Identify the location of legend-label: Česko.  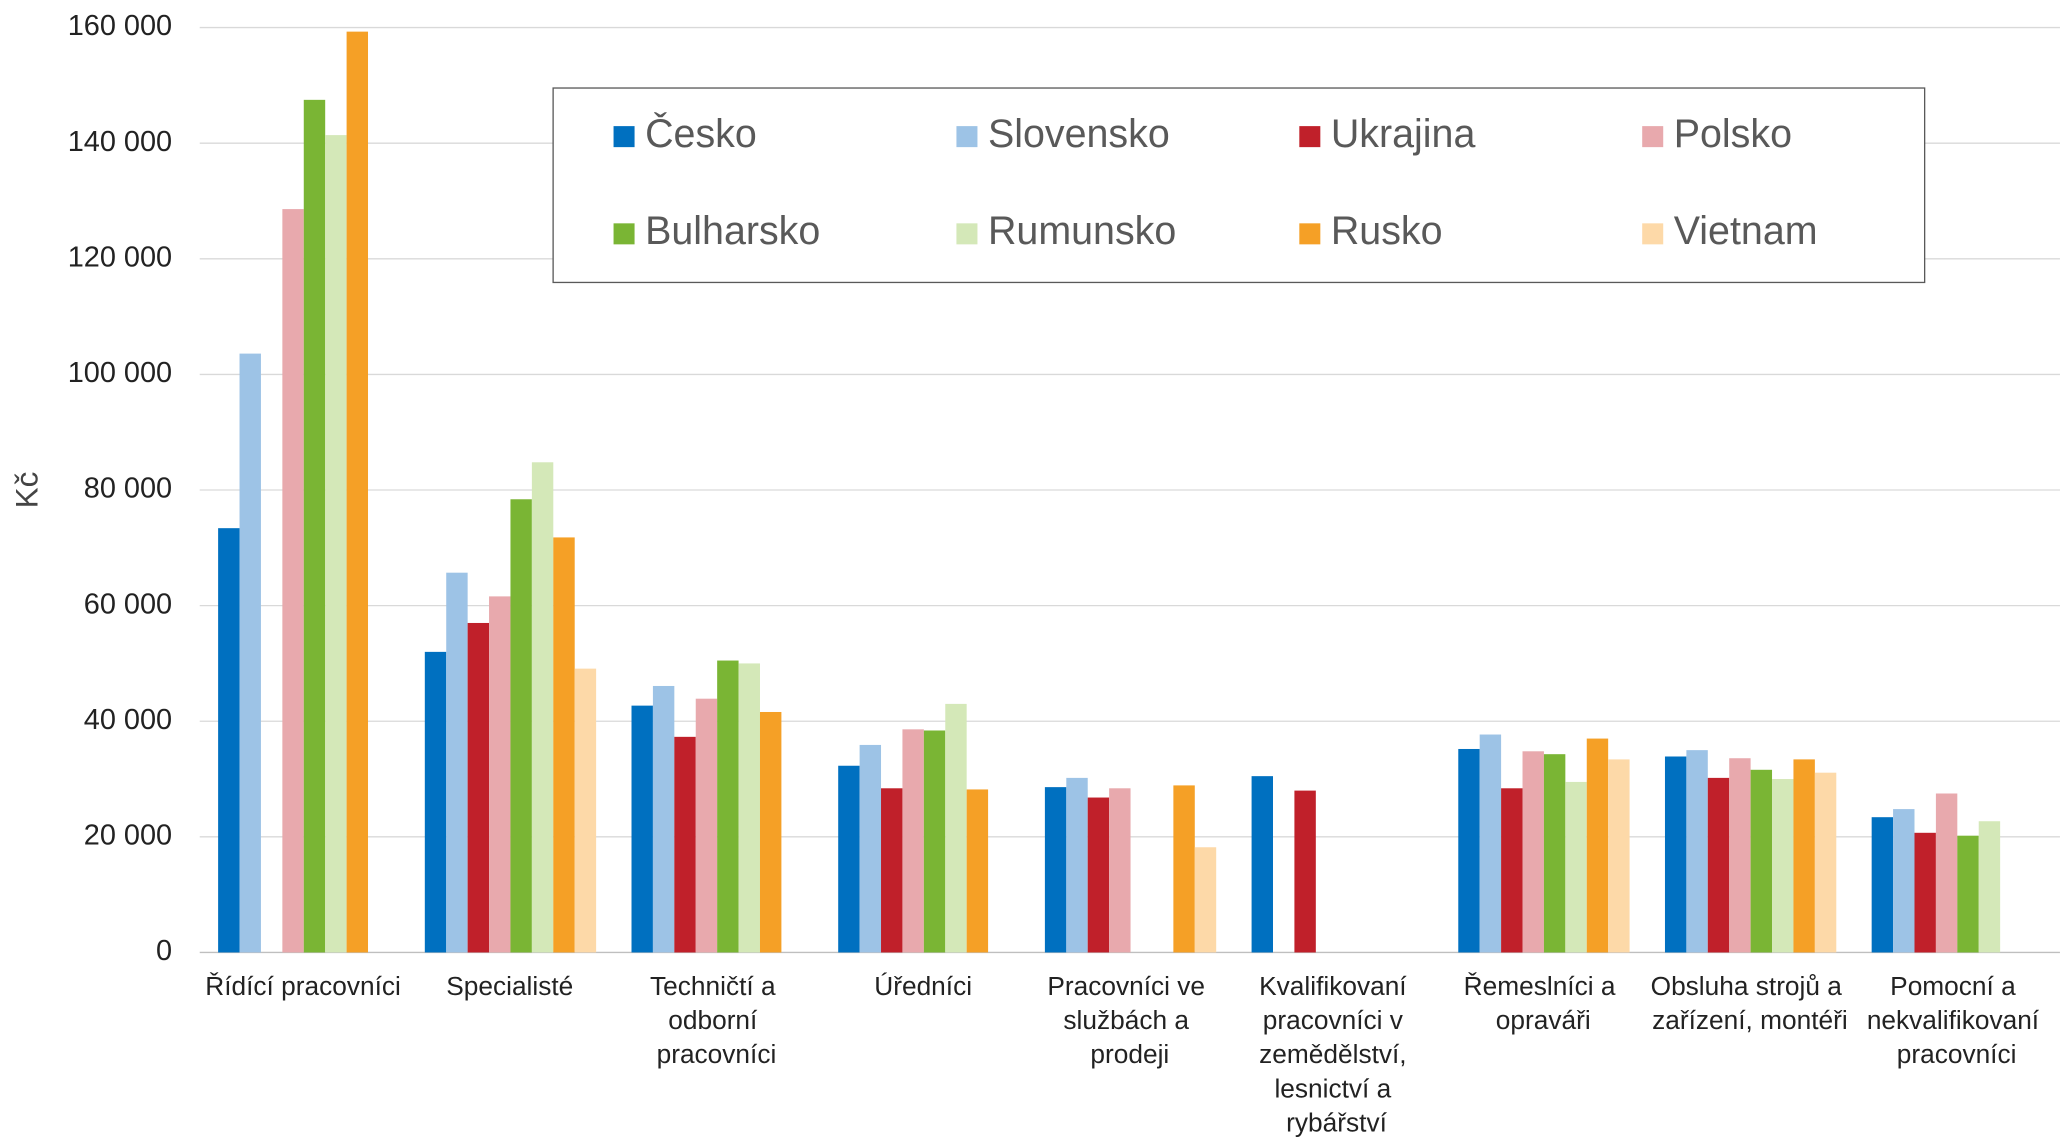
(701, 134).